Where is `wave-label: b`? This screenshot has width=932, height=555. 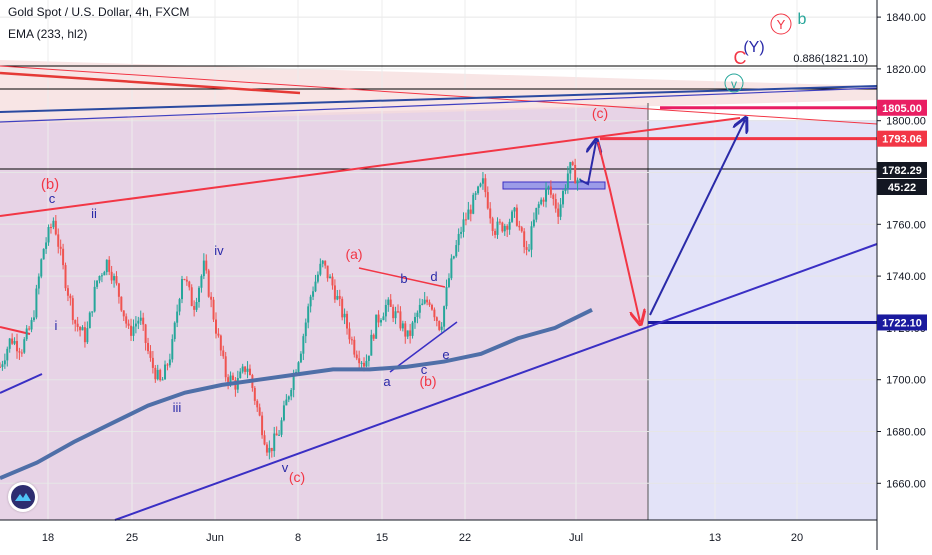 wave-label: b is located at coordinates (403, 278).